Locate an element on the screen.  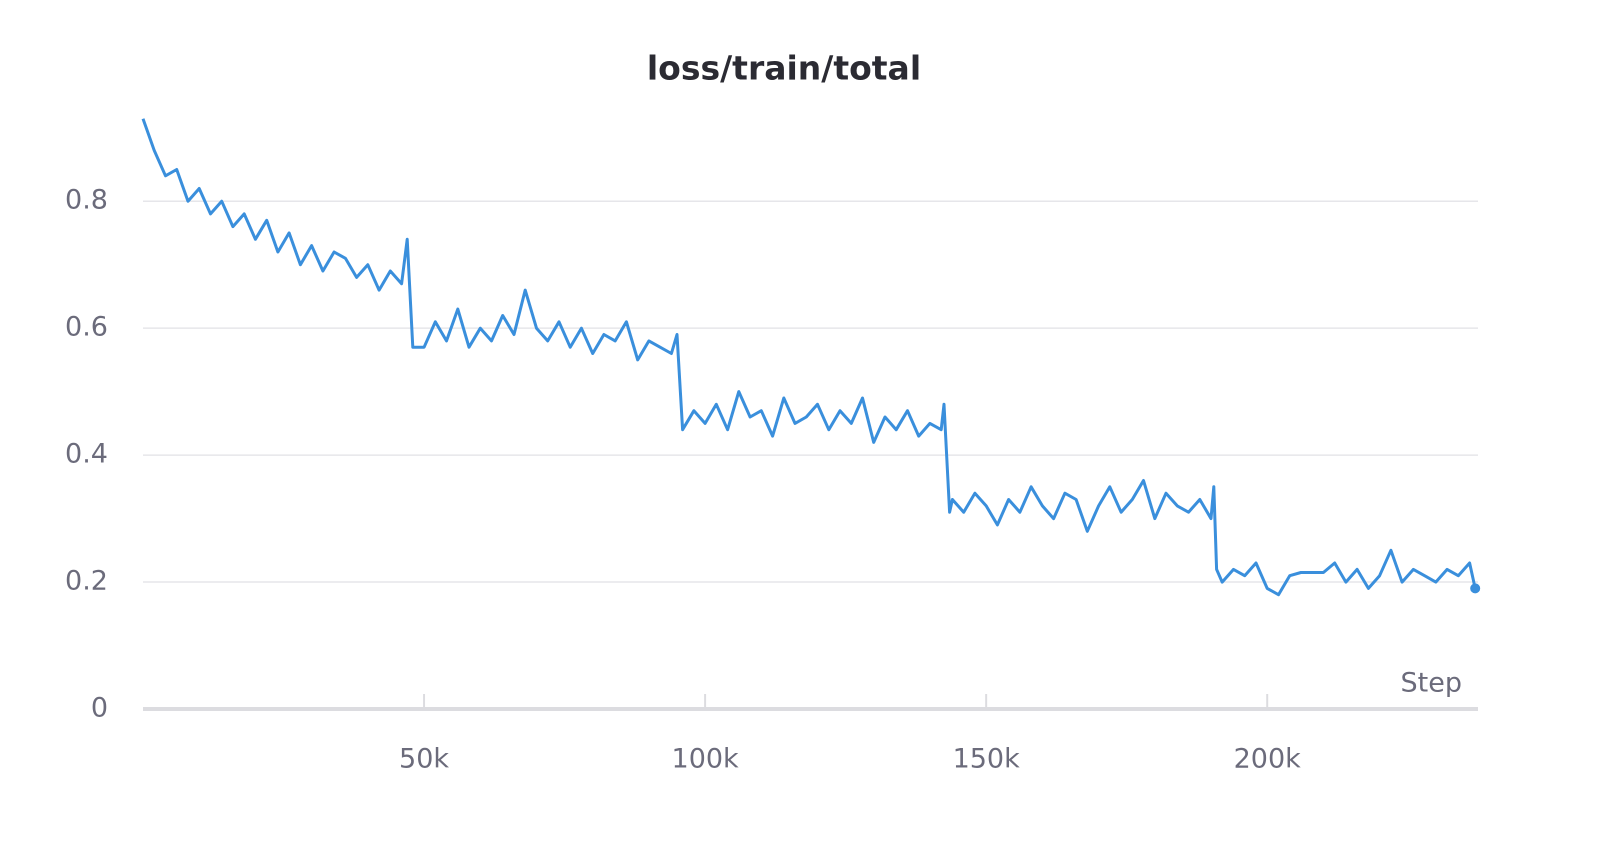
end-point is located at coordinates (1475, 588).